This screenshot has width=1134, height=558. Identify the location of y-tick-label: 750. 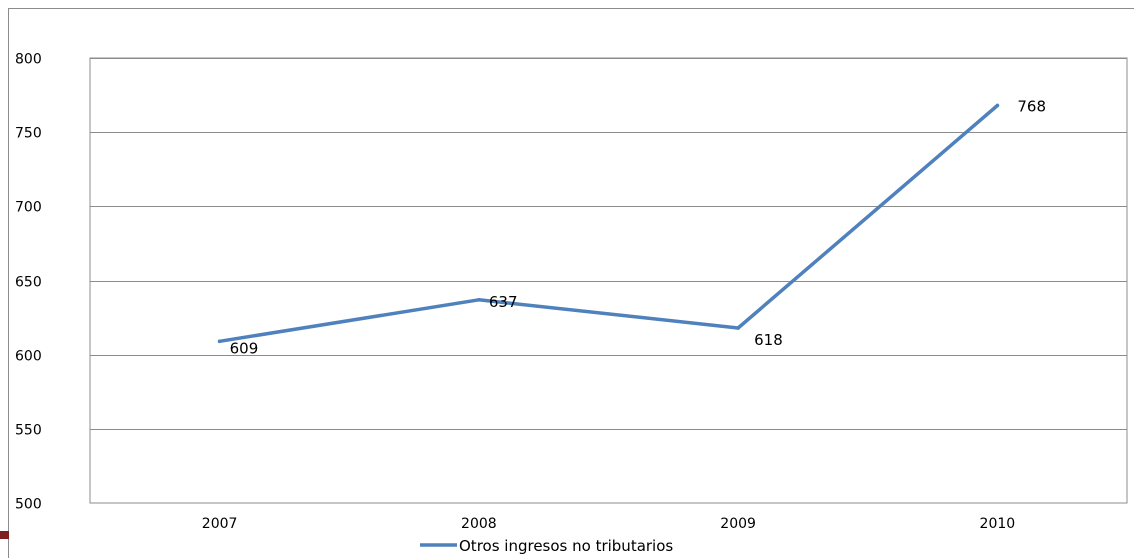
(28, 134).